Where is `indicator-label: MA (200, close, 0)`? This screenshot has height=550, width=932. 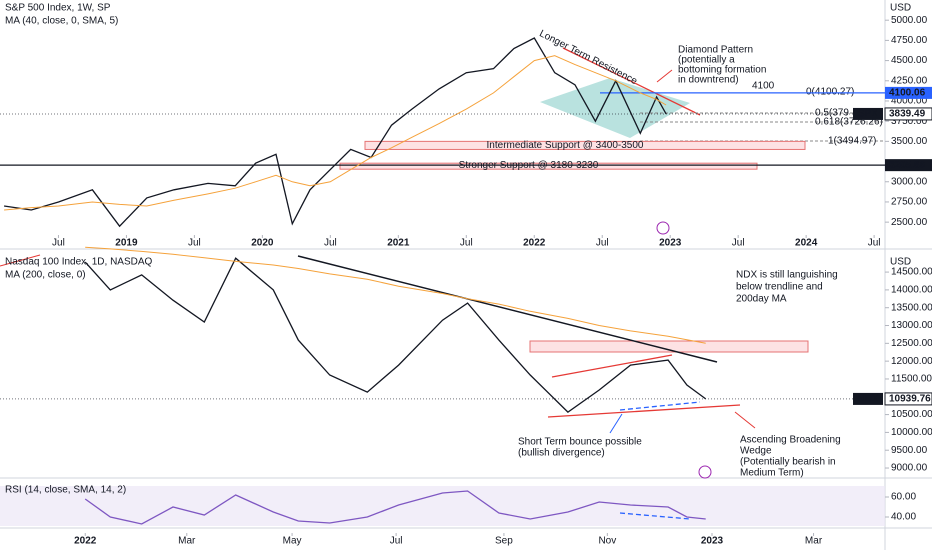
indicator-label: MA (200, close, 0) is located at coordinates (45, 275).